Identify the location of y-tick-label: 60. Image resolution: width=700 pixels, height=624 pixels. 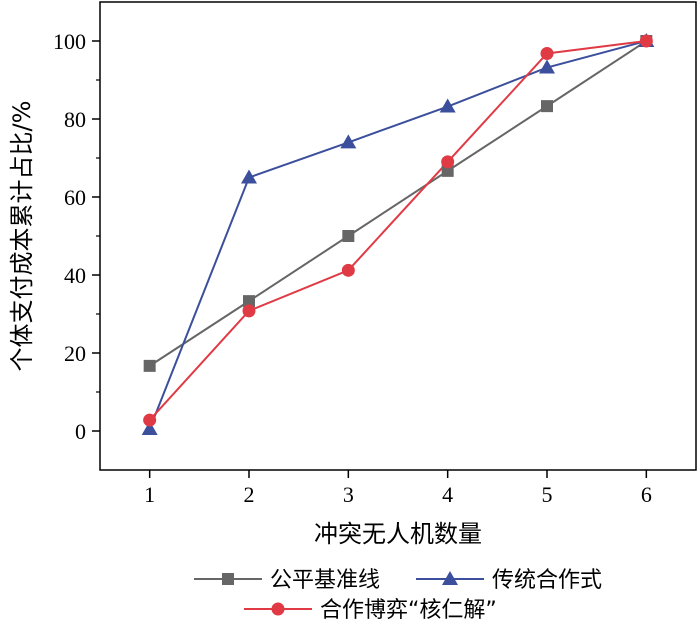
(75, 197).